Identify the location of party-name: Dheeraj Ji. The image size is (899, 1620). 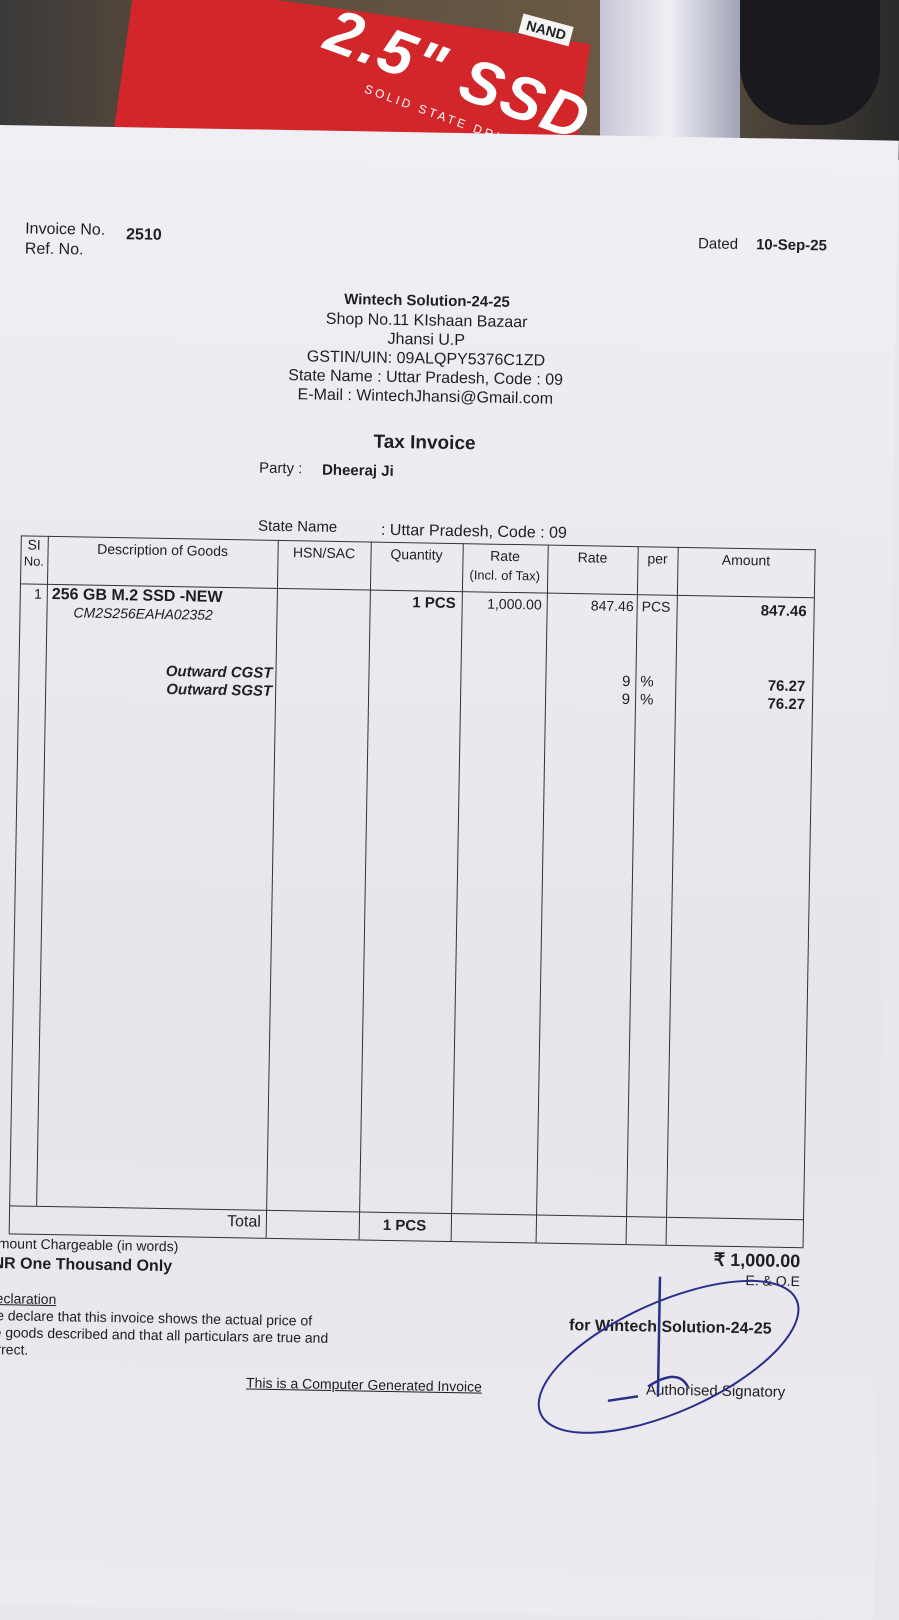
(357, 470).